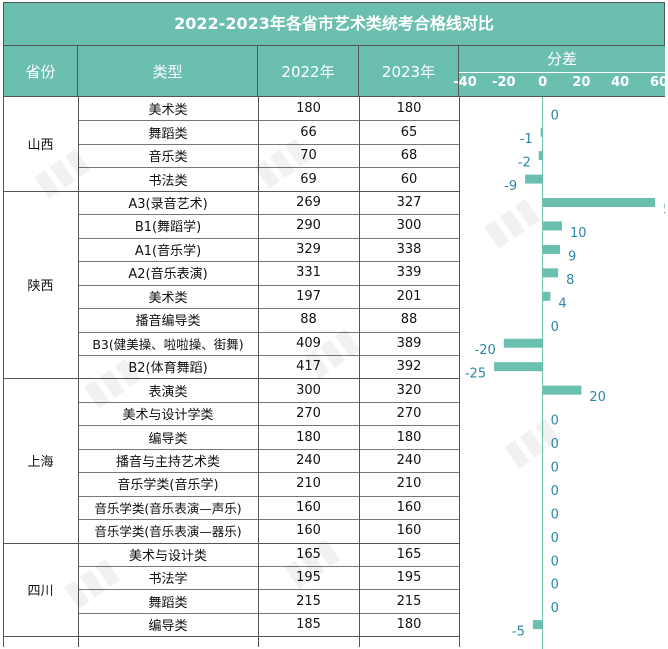  What do you see at coordinates (168, 111) in the screenshot?
I see `cell-type: 美术类` at bounding box center [168, 111].